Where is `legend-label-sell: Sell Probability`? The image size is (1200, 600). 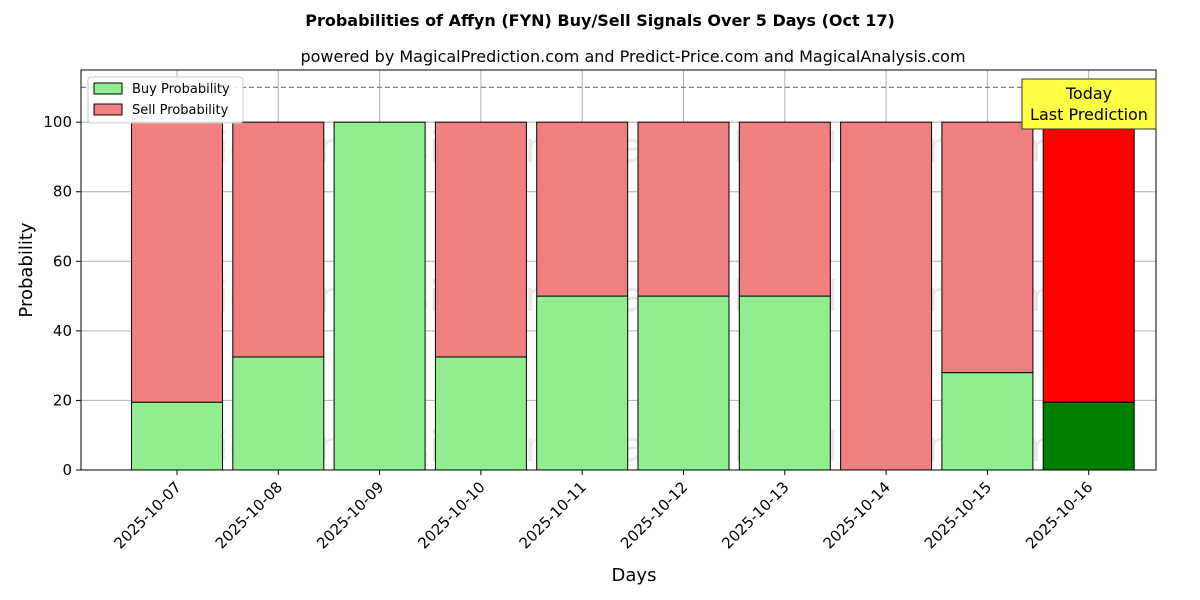
legend-label-sell: Sell Probability is located at coordinates (180, 110).